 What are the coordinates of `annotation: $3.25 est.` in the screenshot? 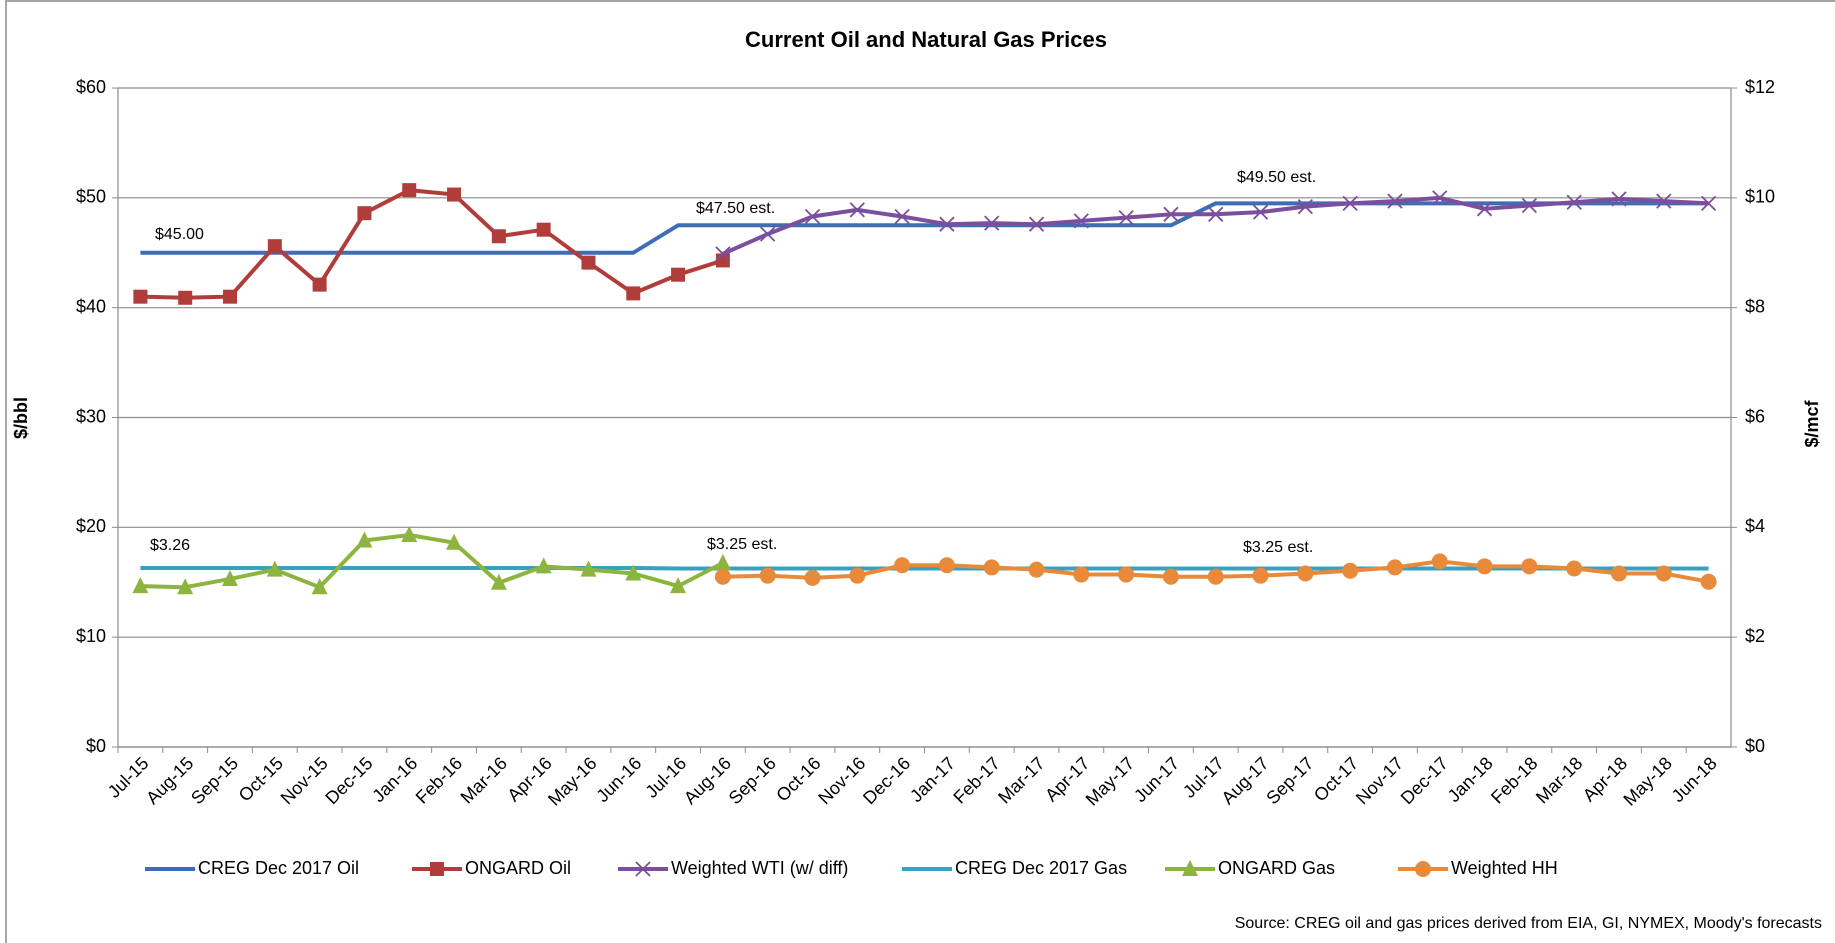 It's located at (1278, 547).